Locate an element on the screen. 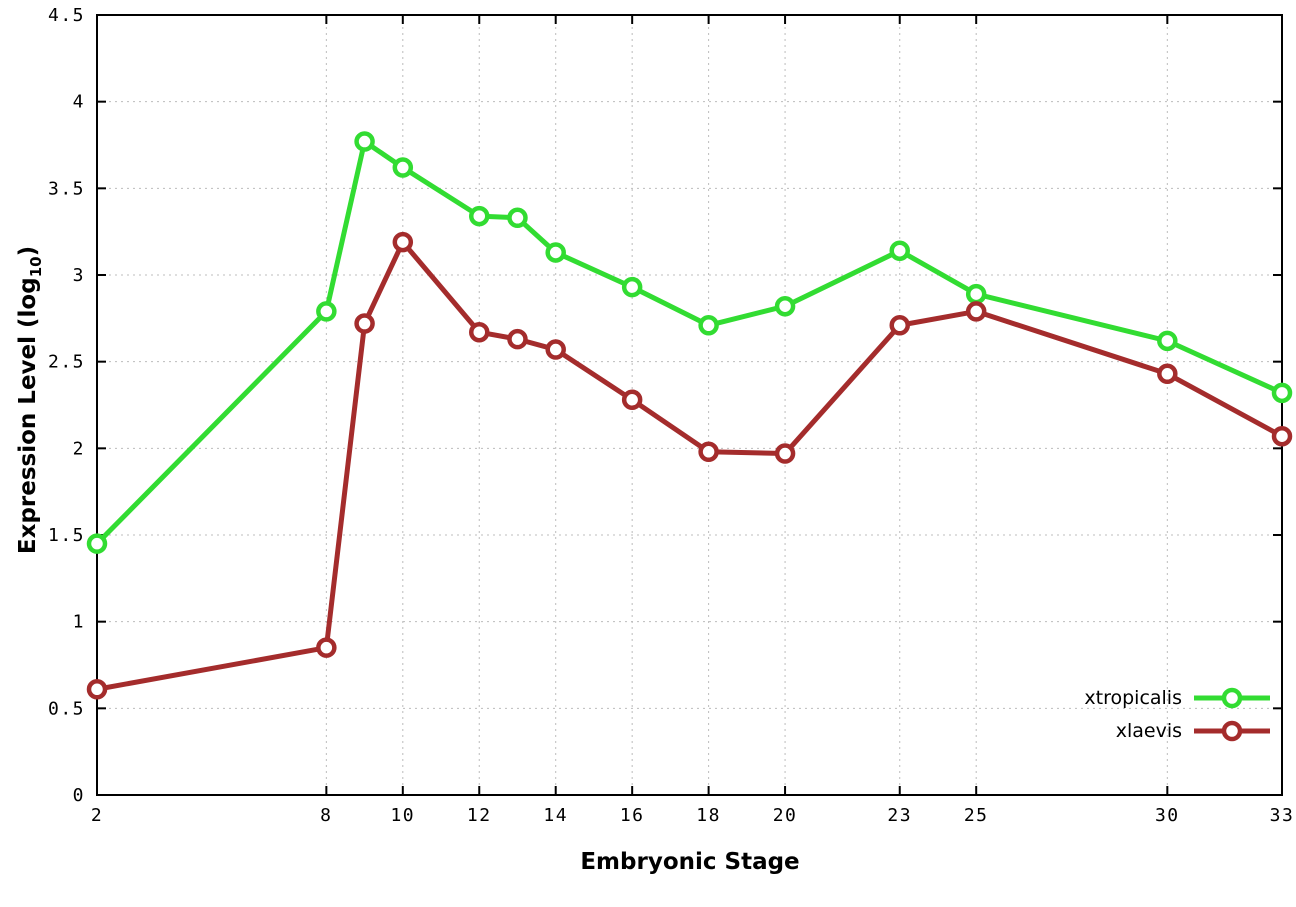 The height and width of the screenshot is (907, 1296). x-tick-label: 23 is located at coordinates (899, 815).